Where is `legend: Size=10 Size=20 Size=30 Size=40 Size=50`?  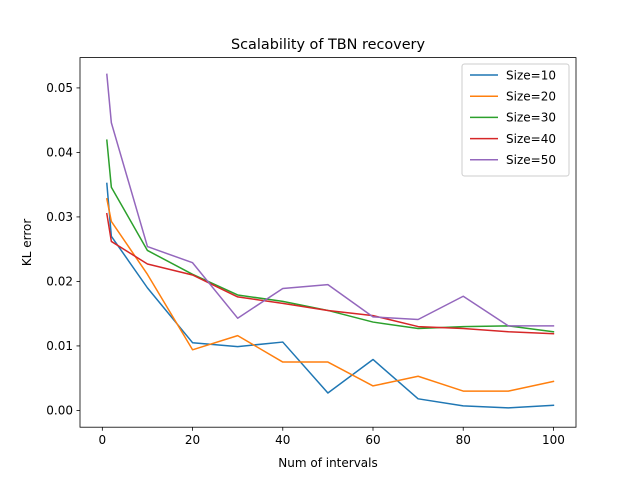 legend: Size=10 Size=20 Size=30 Size=40 Size=50 is located at coordinates (515, 120).